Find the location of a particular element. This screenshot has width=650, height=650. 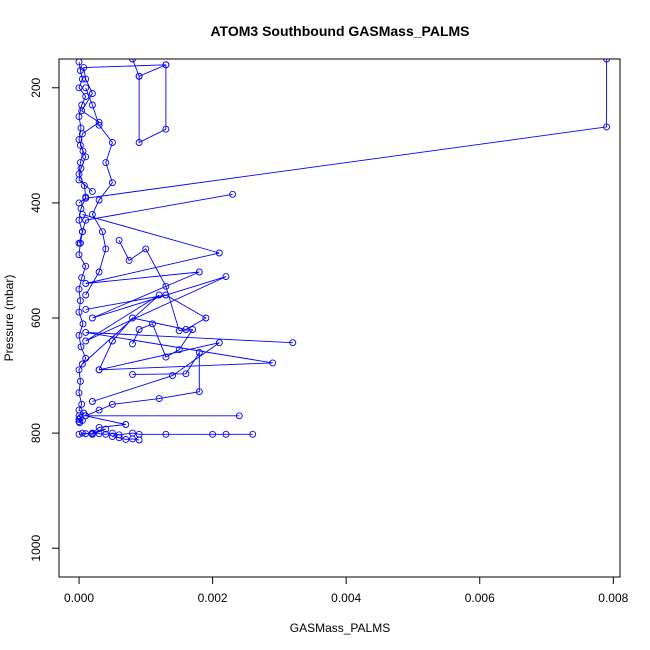

y-tick-label: 800 is located at coordinates (36, 433).